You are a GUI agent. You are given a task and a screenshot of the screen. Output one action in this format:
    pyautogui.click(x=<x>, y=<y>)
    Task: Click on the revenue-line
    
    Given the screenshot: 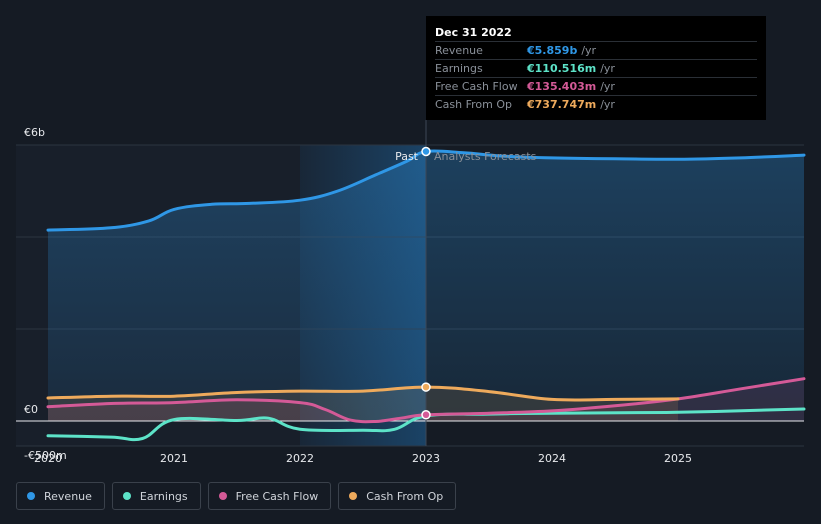 What is the action you would take?
    pyautogui.click(x=426, y=190)
    